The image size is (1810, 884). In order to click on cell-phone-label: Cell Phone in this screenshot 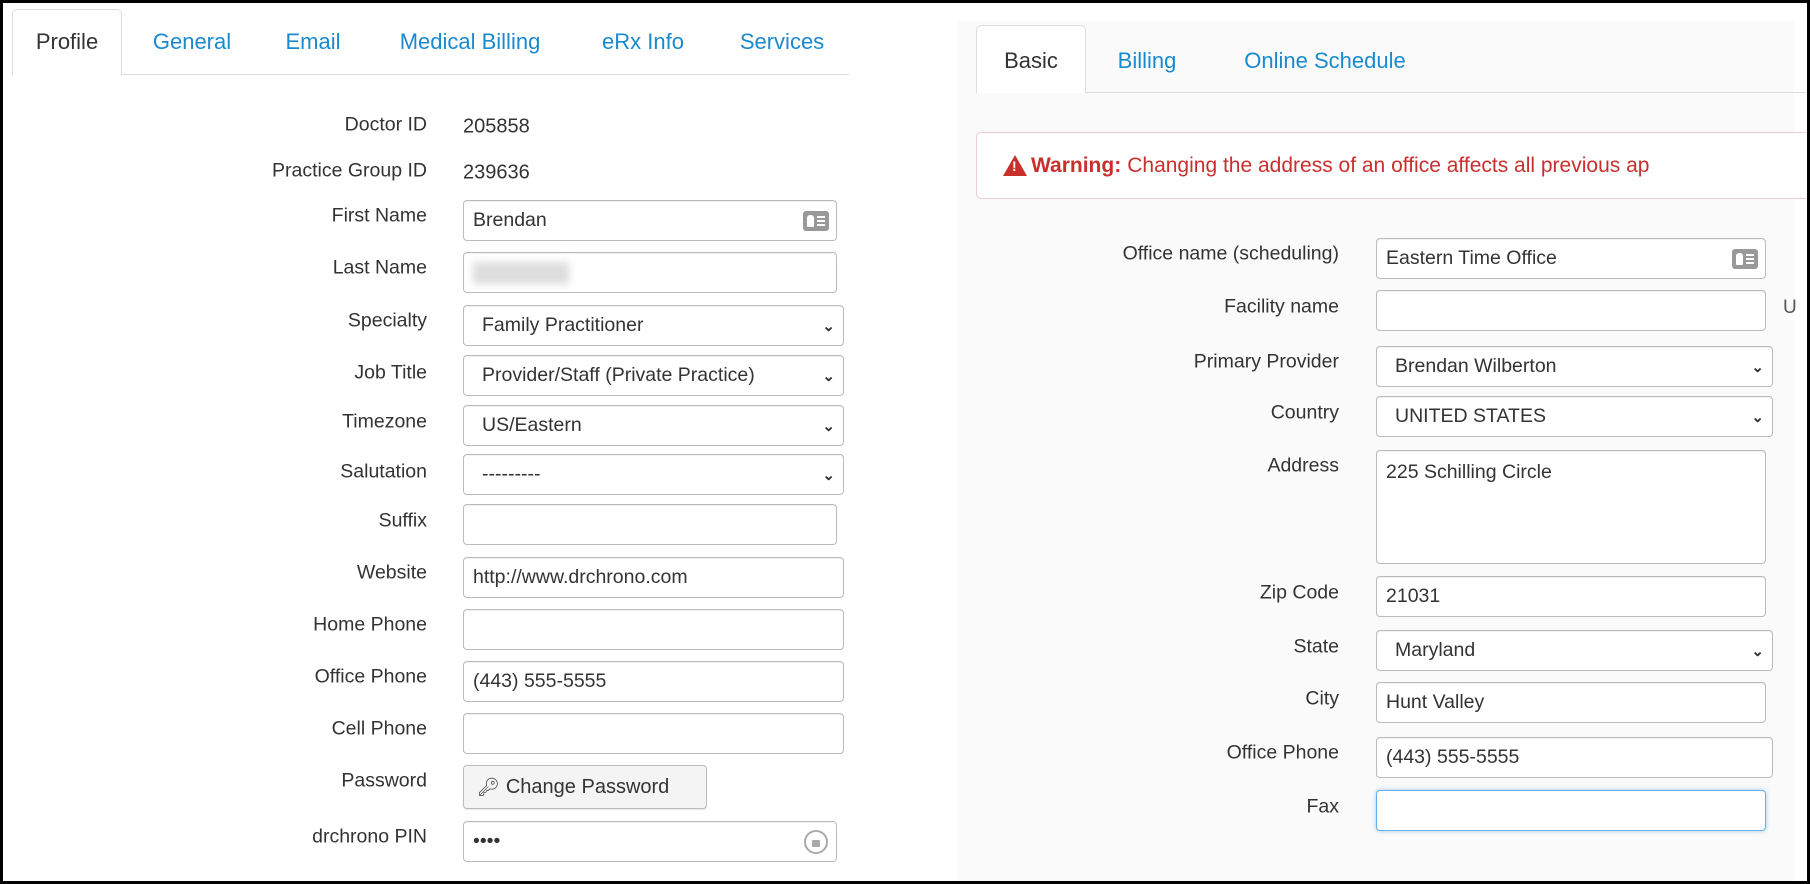, I will do `click(379, 728)`.